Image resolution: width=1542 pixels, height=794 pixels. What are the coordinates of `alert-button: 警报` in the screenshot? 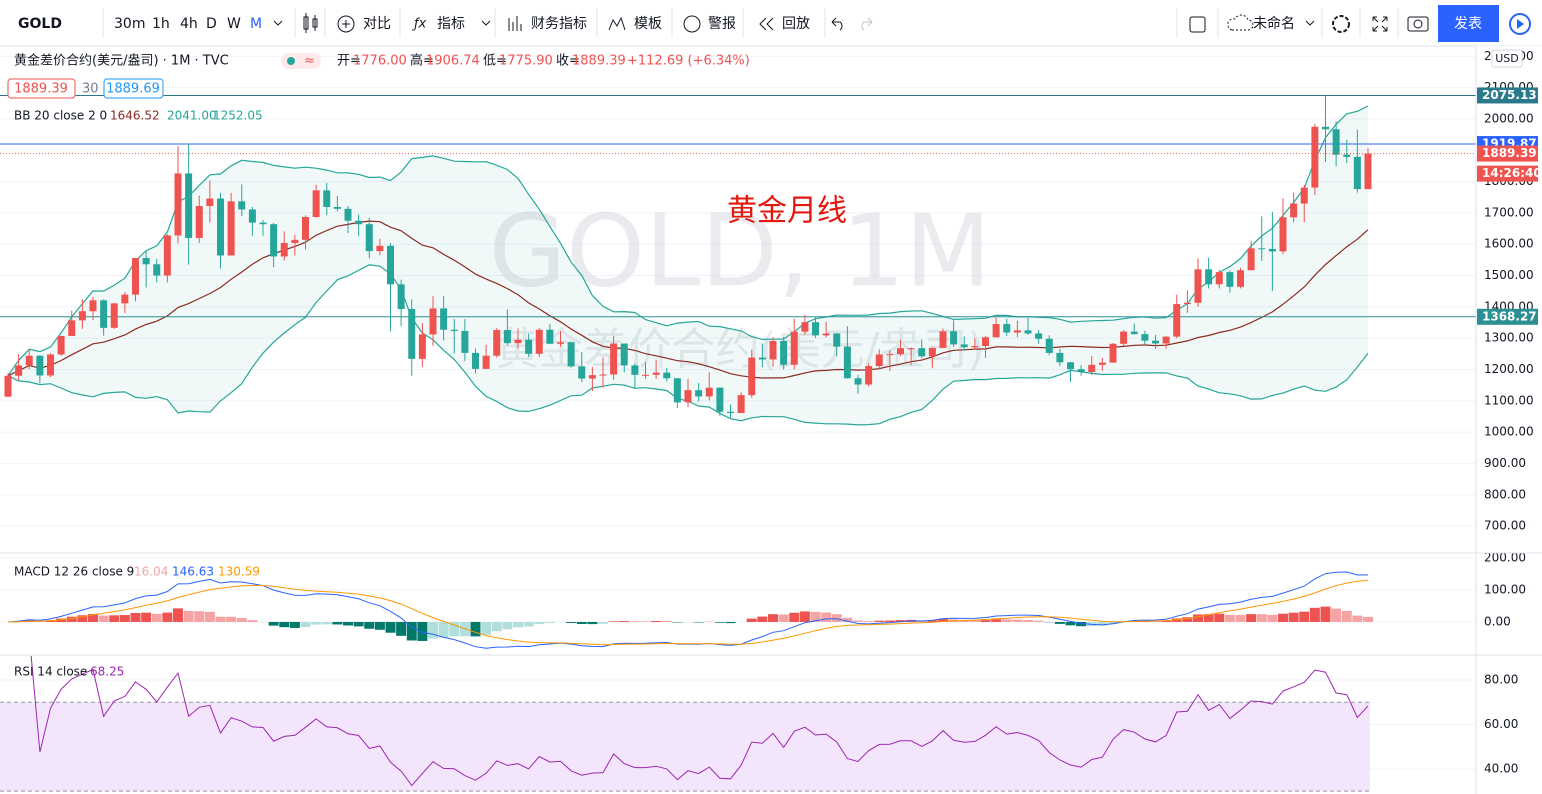 It's located at (722, 24).